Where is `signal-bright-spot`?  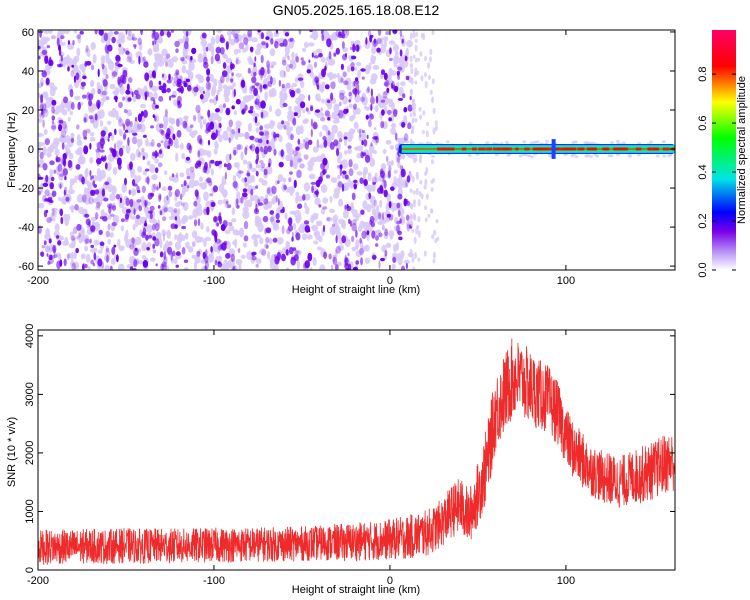 signal-bright-spot is located at coordinates (553, 149).